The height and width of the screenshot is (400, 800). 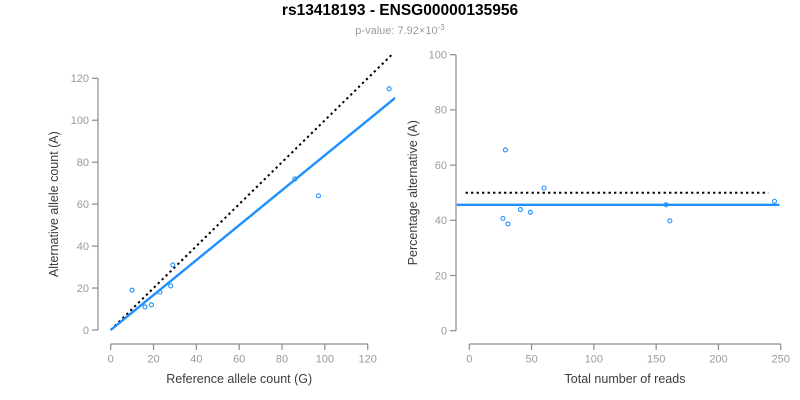 What do you see at coordinates (282, 360) in the screenshot?
I see `x-tick-label: 80` at bounding box center [282, 360].